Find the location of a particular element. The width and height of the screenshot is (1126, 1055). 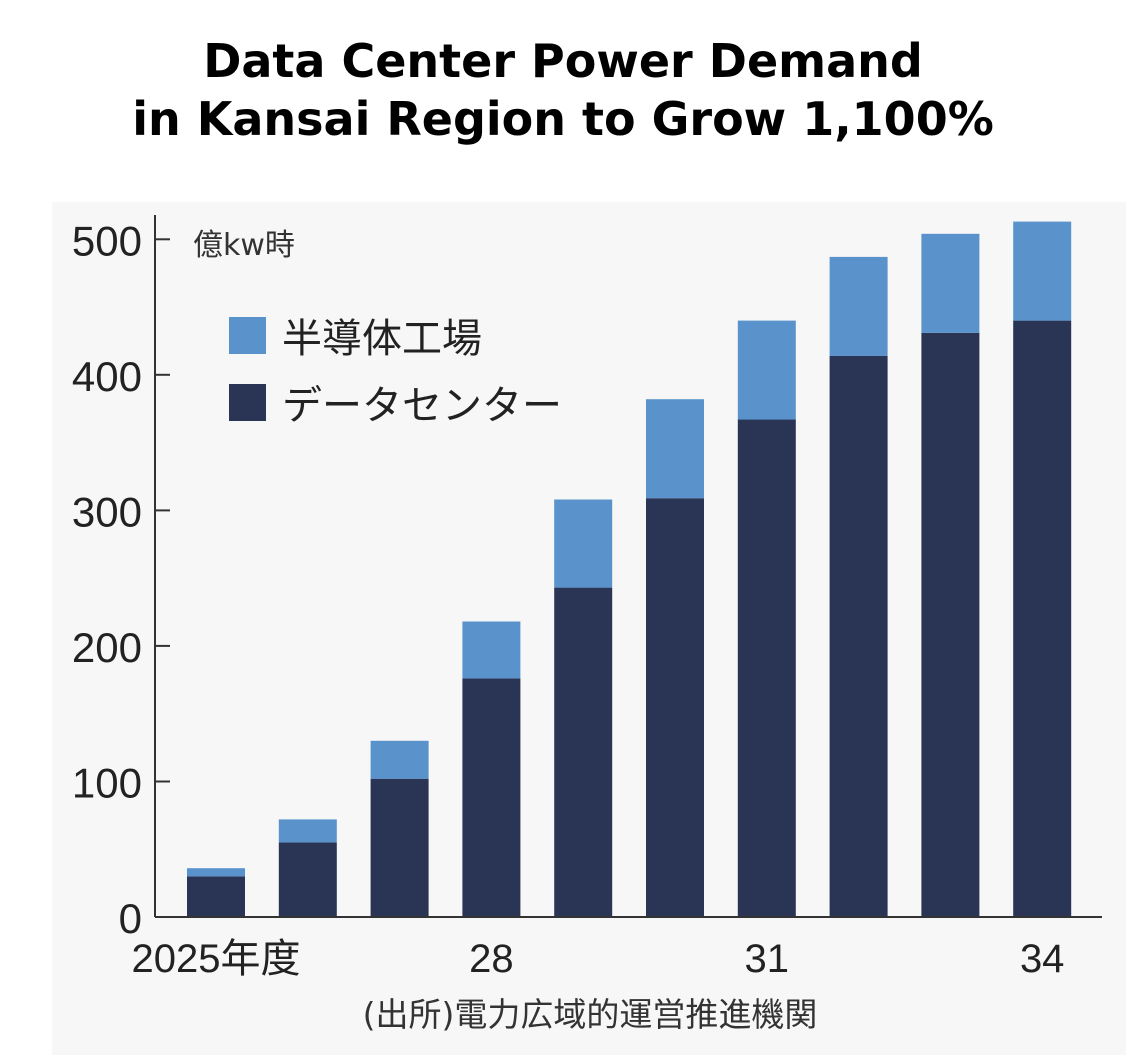

x-tick-label-0: 2025年度 is located at coordinates (216, 959).